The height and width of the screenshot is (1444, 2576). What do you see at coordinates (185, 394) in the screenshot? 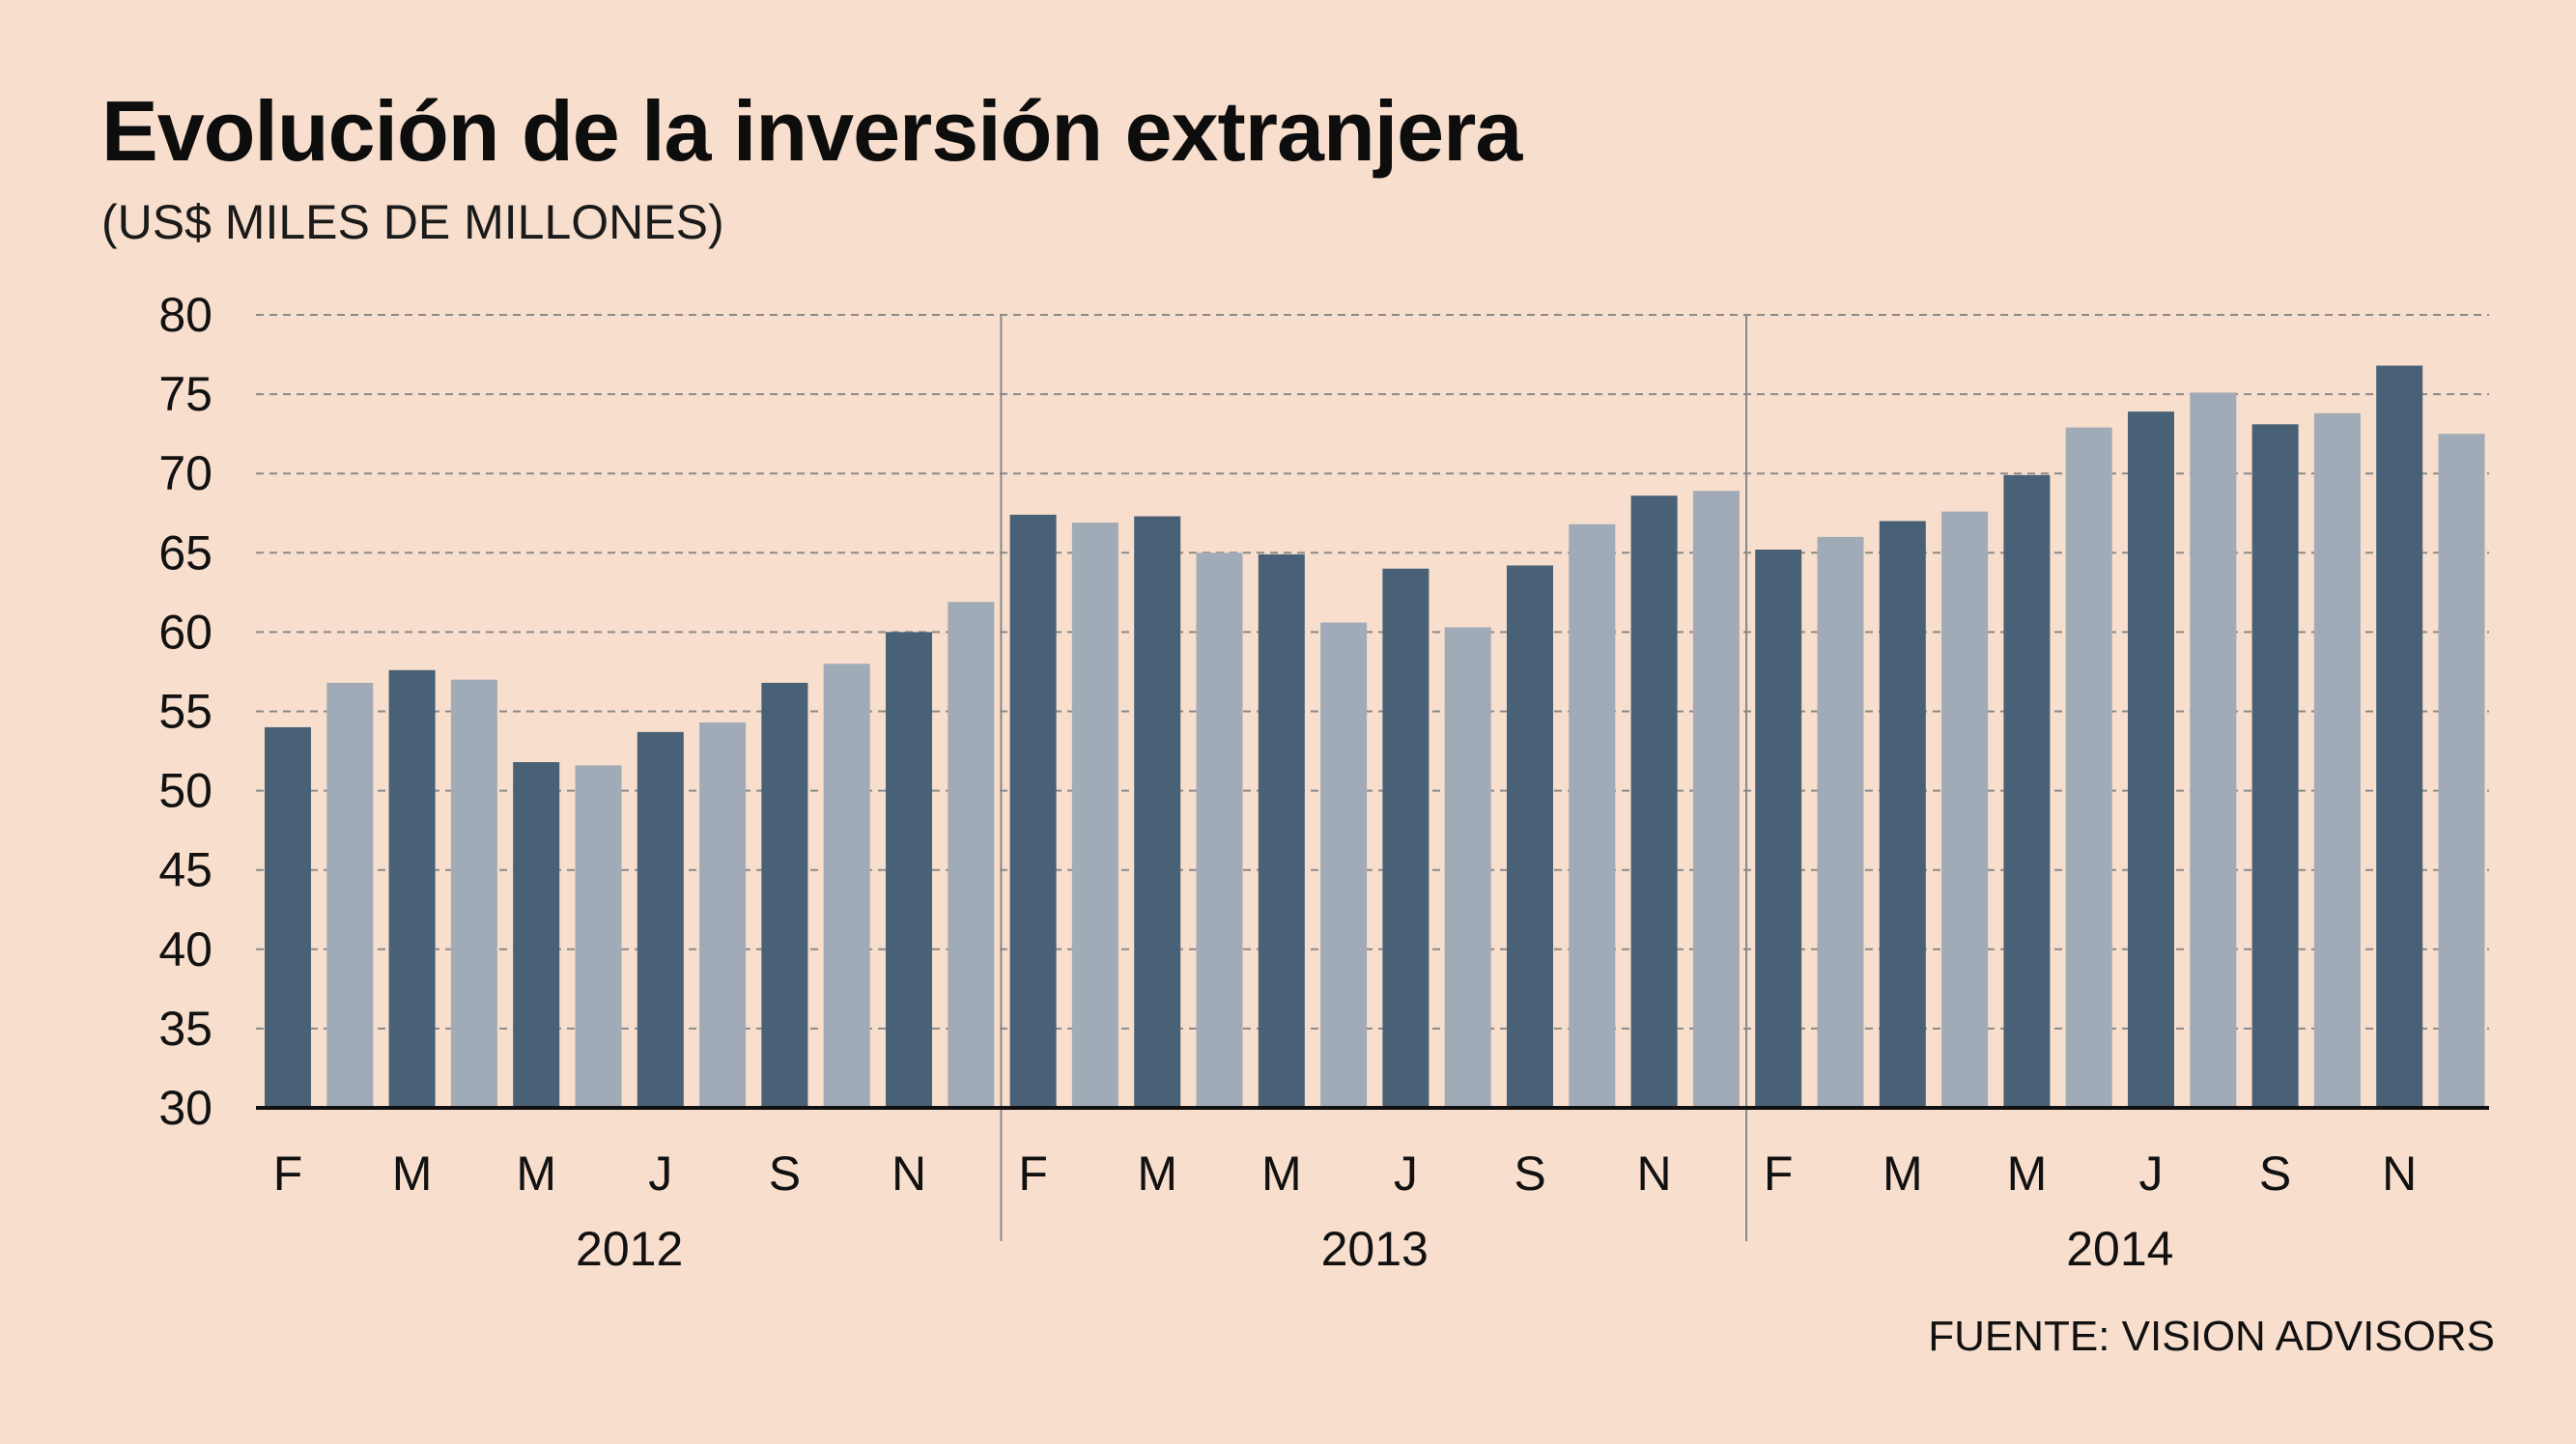
I see `y-tick-label: 75` at bounding box center [185, 394].